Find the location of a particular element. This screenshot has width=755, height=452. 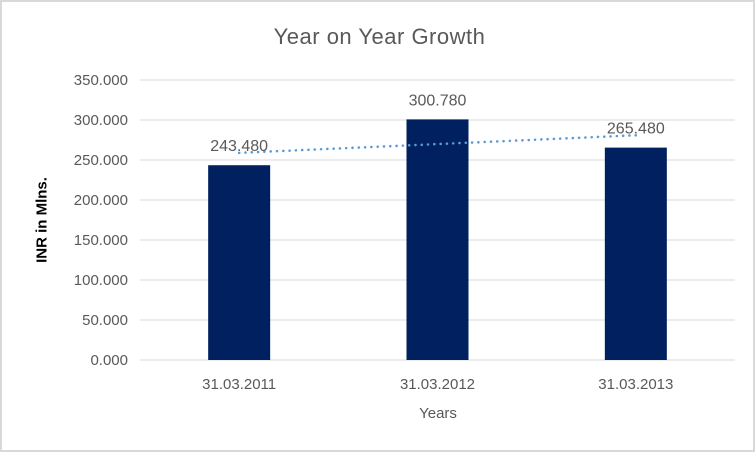

x-axis-category-label: 31.03.2012 is located at coordinates (437, 384).